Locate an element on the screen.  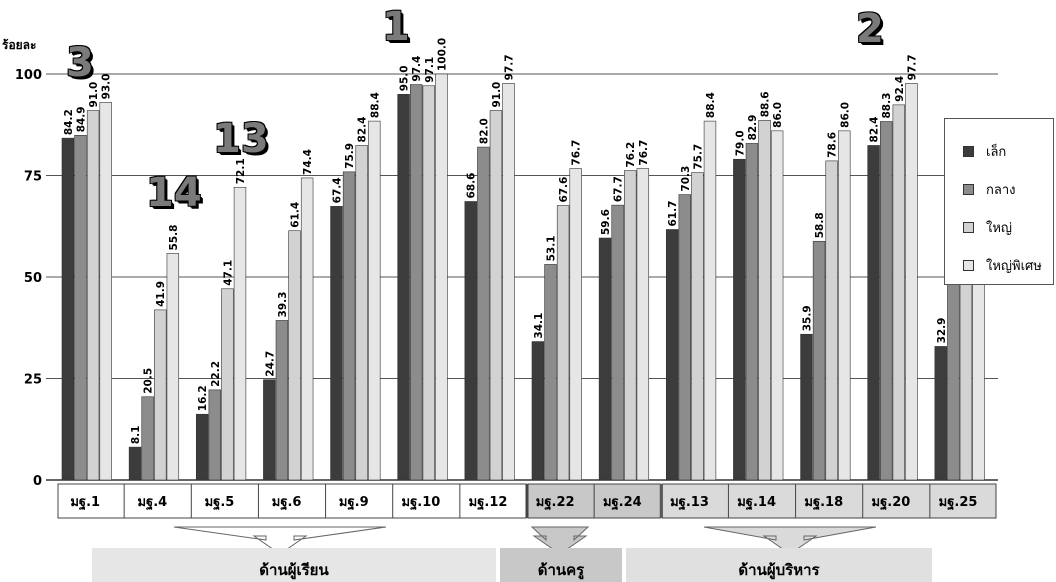
category-label: มฐ.24 is located at coordinates (622, 503).